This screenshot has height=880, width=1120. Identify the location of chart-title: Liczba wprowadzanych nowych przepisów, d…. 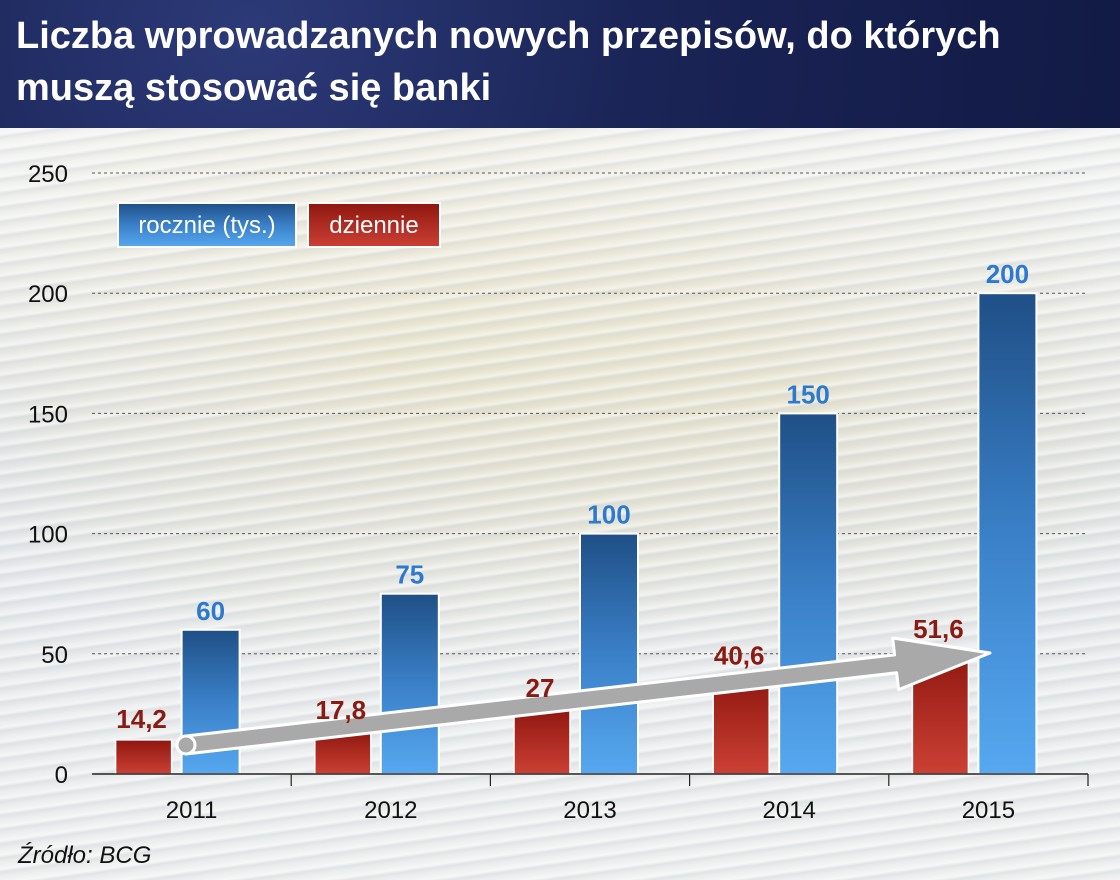
(508, 62).